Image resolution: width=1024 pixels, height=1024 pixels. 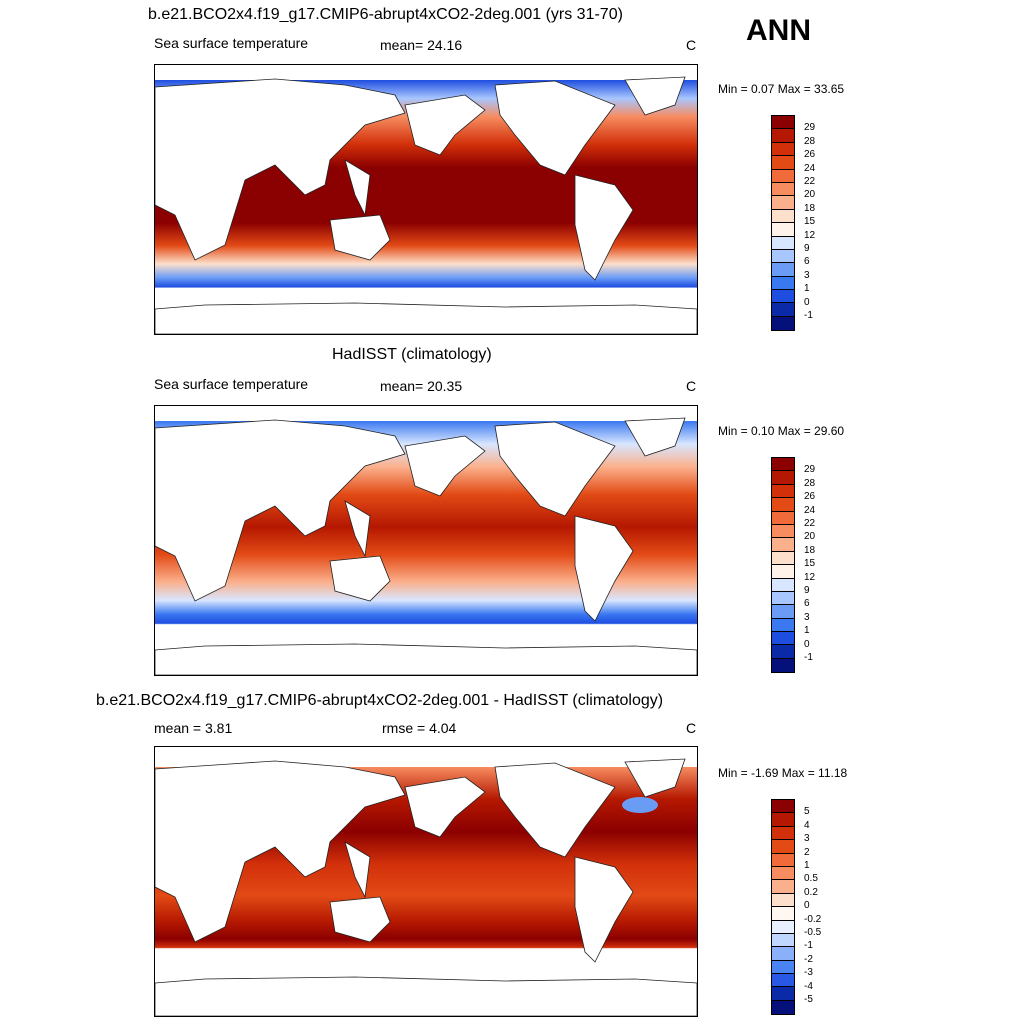 What do you see at coordinates (419, 728) in the screenshot?
I see `panel-3-rmse-label: rmse = 4.04` at bounding box center [419, 728].